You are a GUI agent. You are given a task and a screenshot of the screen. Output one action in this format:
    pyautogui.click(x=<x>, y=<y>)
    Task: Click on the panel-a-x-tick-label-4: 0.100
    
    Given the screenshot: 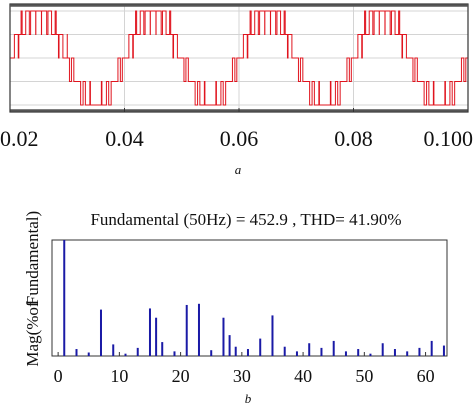 What is the action you would take?
    pyautogui.click(x=449, y=138)
    